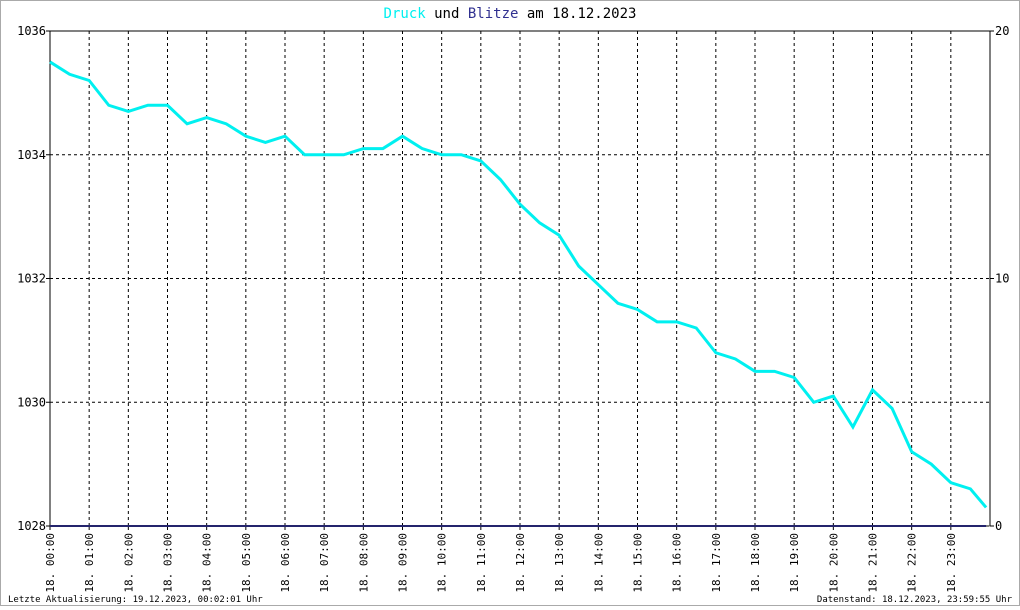  What do you see at coordinates (31, 31) in the screenshot?
I see `y-tick-label: 1036` at bounding box center [31, 31].